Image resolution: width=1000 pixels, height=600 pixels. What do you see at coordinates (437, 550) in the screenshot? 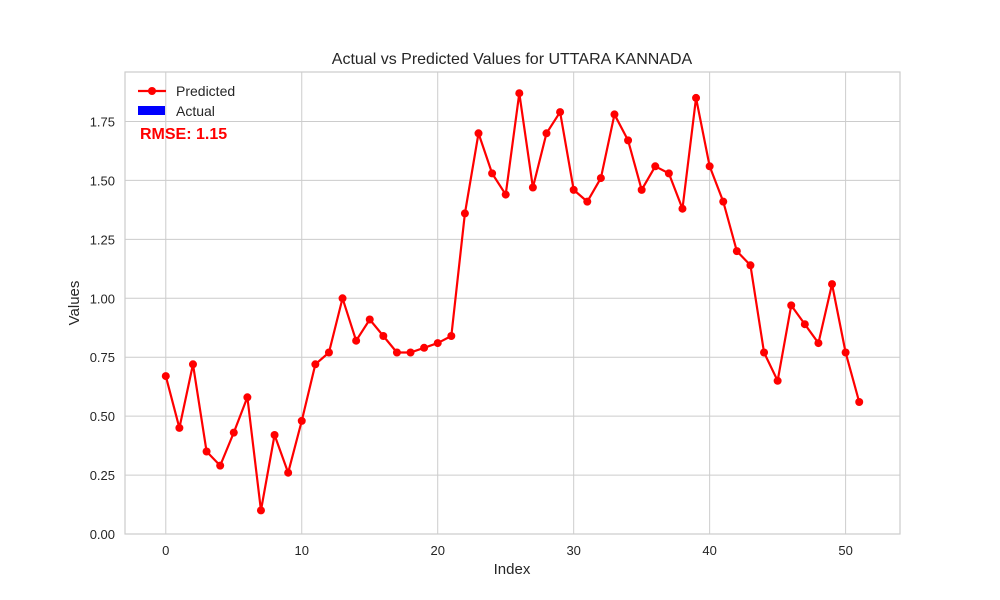
I see `x-tick-label: 20` at bounding box center [437, 550].